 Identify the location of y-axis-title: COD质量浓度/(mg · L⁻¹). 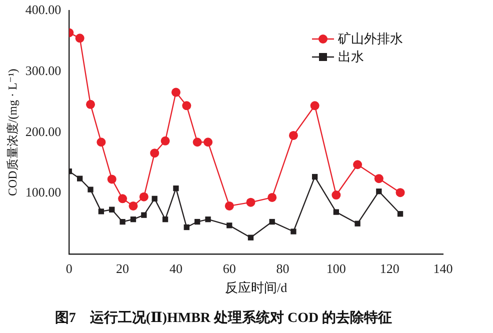
(12, 132).